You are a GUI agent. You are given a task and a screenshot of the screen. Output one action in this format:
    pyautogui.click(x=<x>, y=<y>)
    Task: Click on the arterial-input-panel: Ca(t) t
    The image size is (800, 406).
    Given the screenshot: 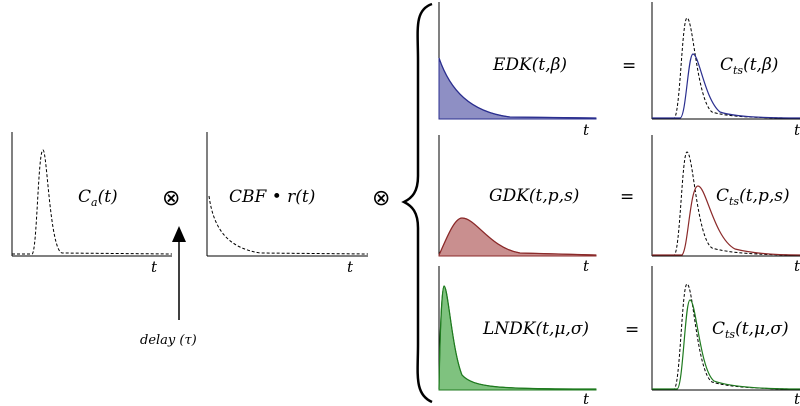 What is the action you would take?
    pyautogui.click(x=92, y=204)
    